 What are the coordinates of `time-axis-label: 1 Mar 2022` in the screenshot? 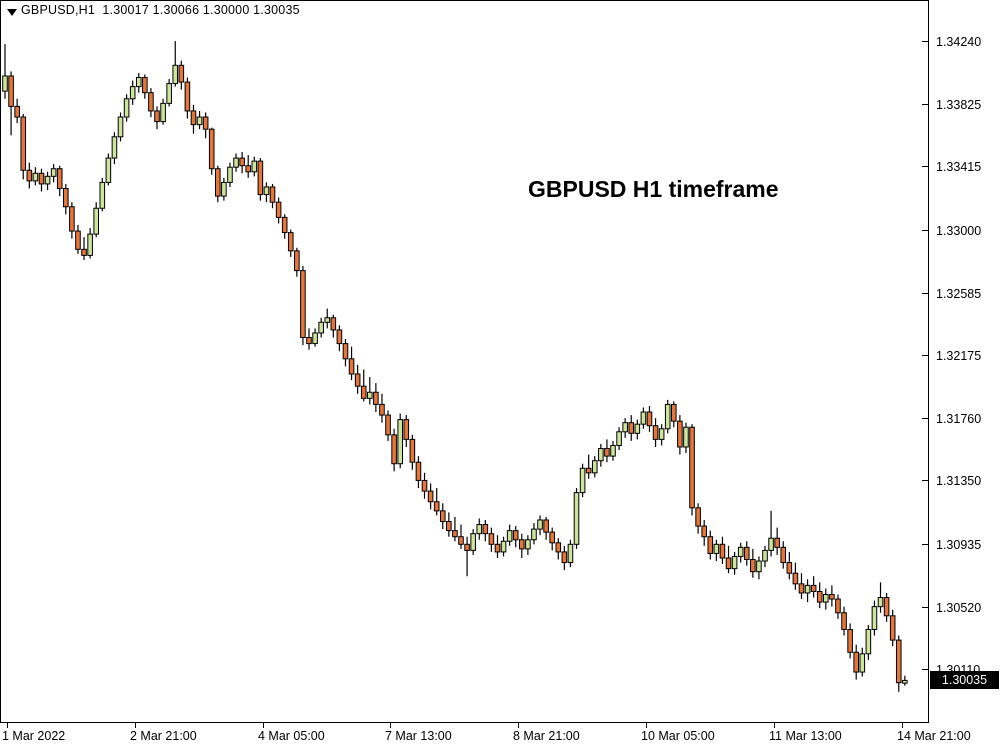 It's located at (33, 736).